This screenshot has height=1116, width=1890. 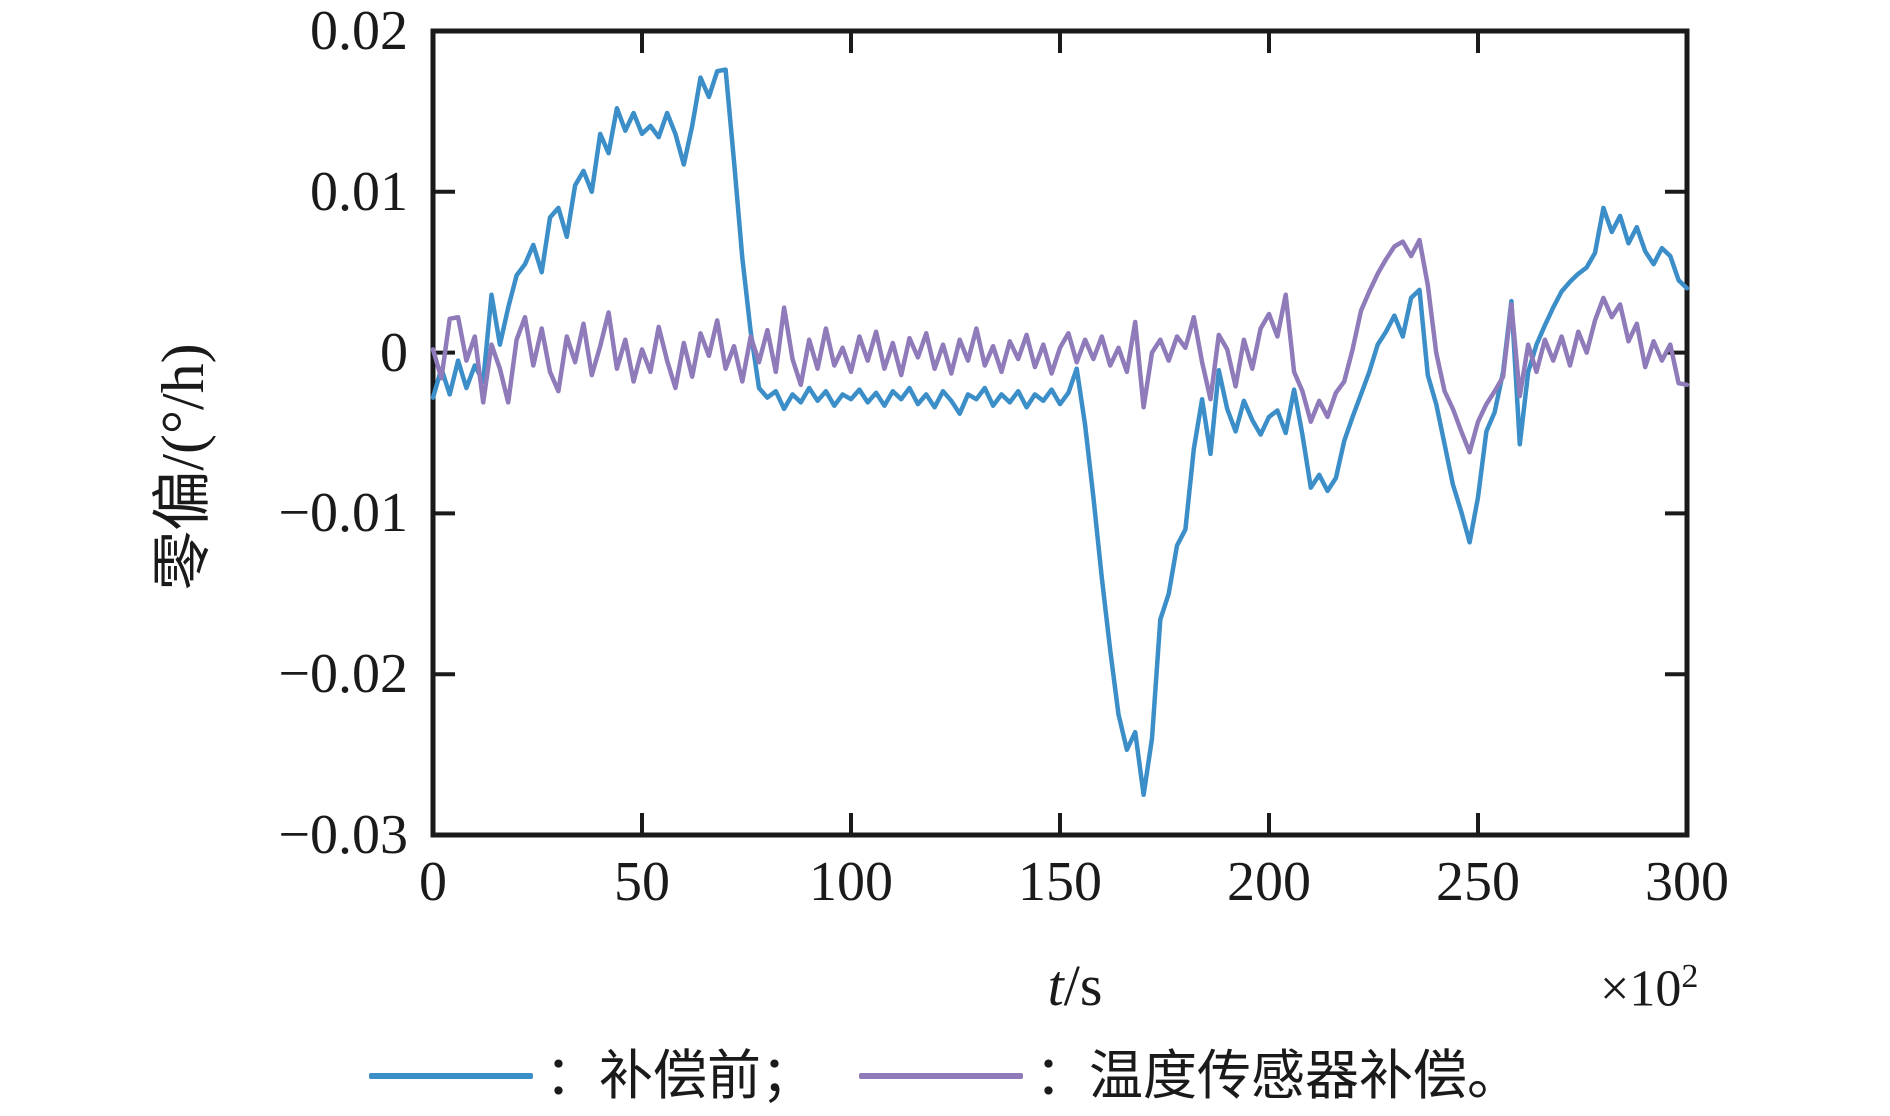 I want to click on legend-item-before-compensation: ：补偿前；, so click(x=592, y=1076).